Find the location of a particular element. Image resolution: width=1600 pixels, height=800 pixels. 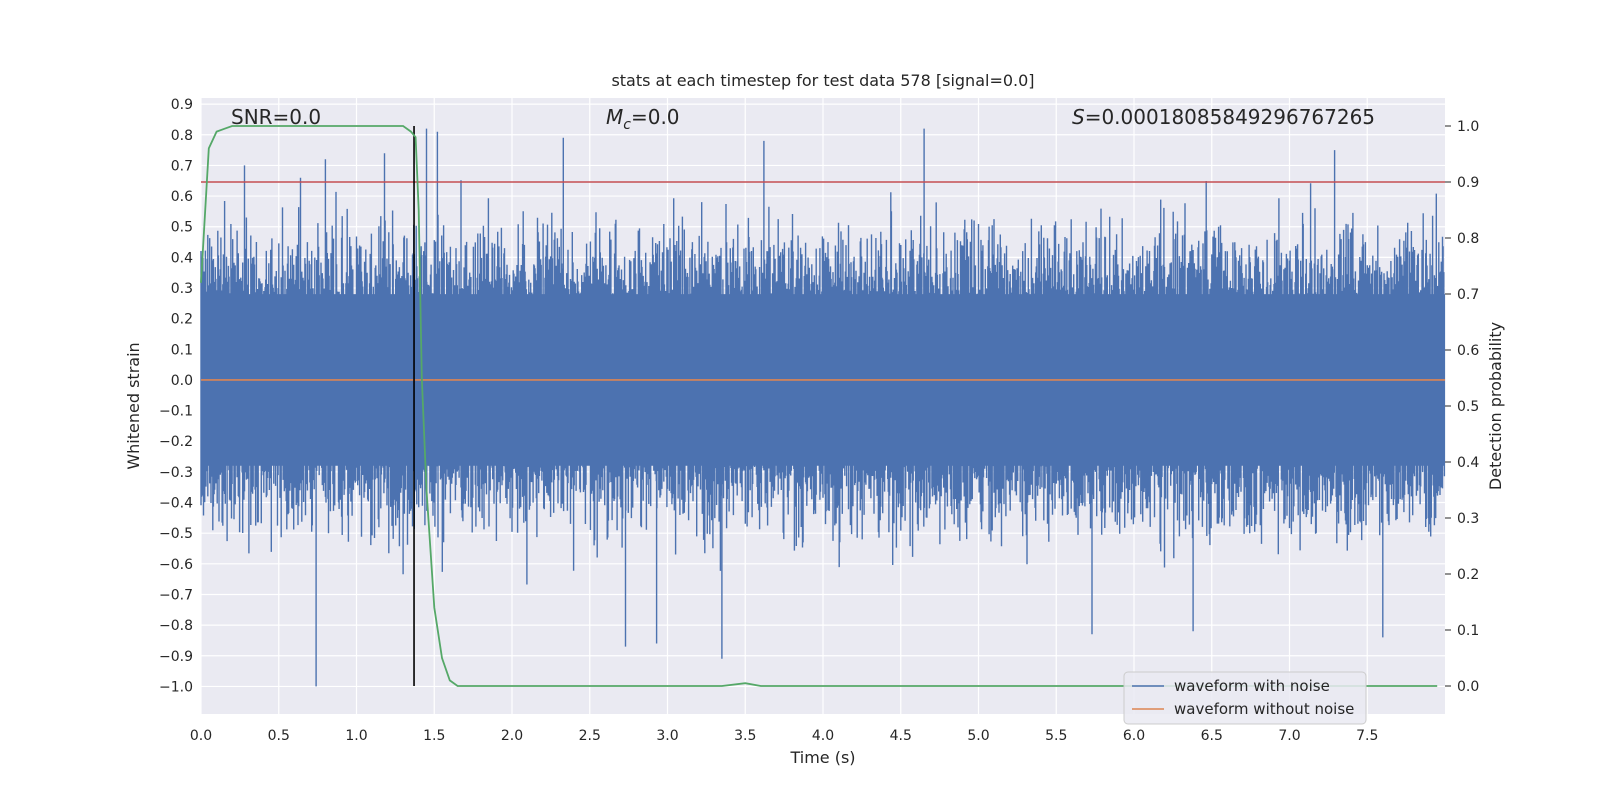

y-right-tick-label: 0.0 is located at coordinates (1468, 687).